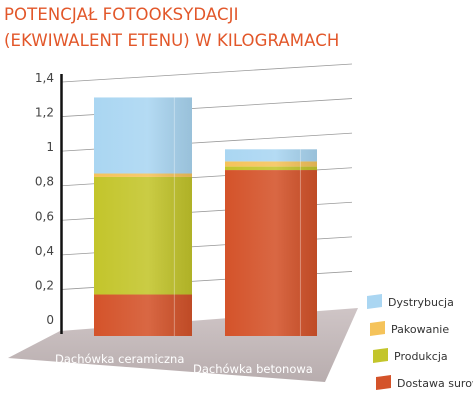 This screenshot has height=408, width=473. I want to click on y-tick-labels: 0 0,2 0,4 0,6 0,8 1 1,2 1,4, so click(44, 199).